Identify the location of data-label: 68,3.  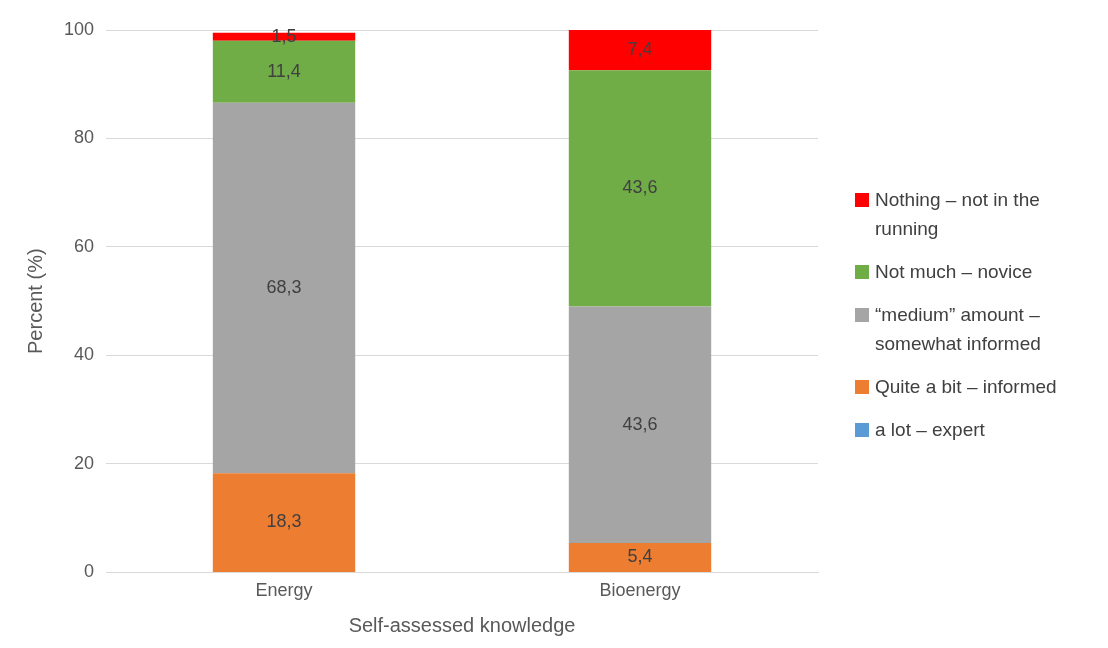
(284, 286).